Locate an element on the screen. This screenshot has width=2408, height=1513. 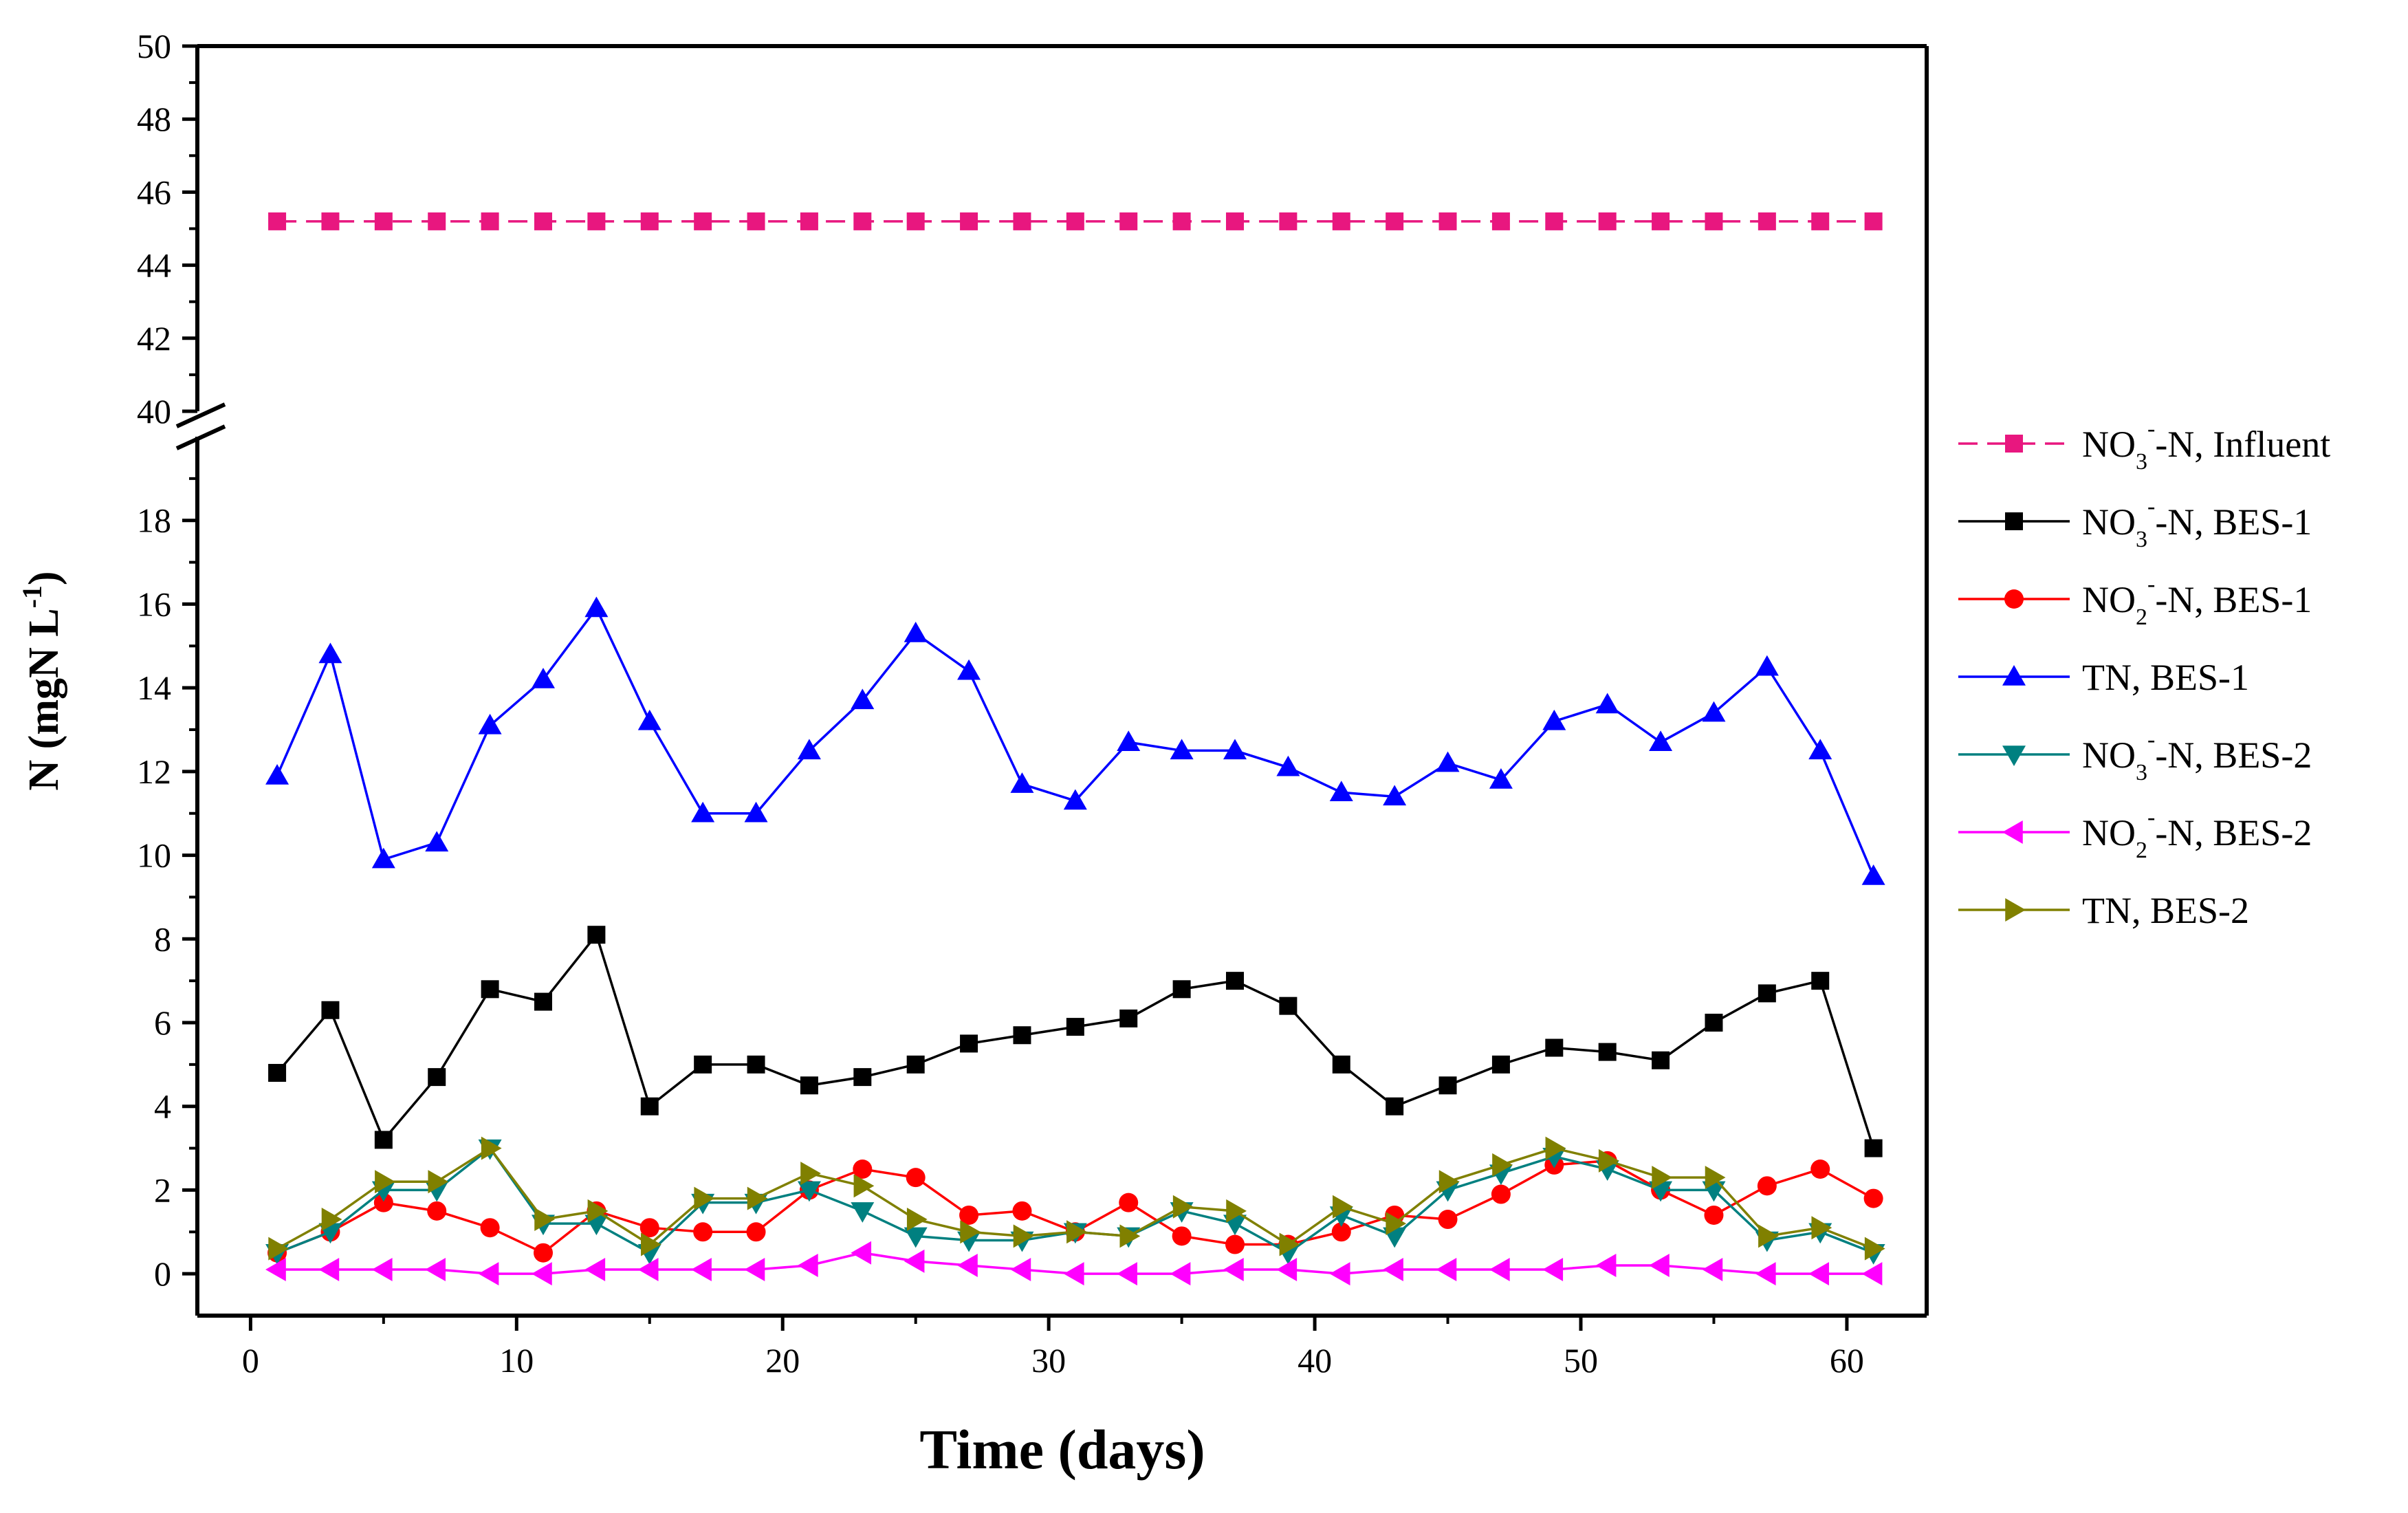
x-tick-label: 20 is located at coordinates (782, 1361).